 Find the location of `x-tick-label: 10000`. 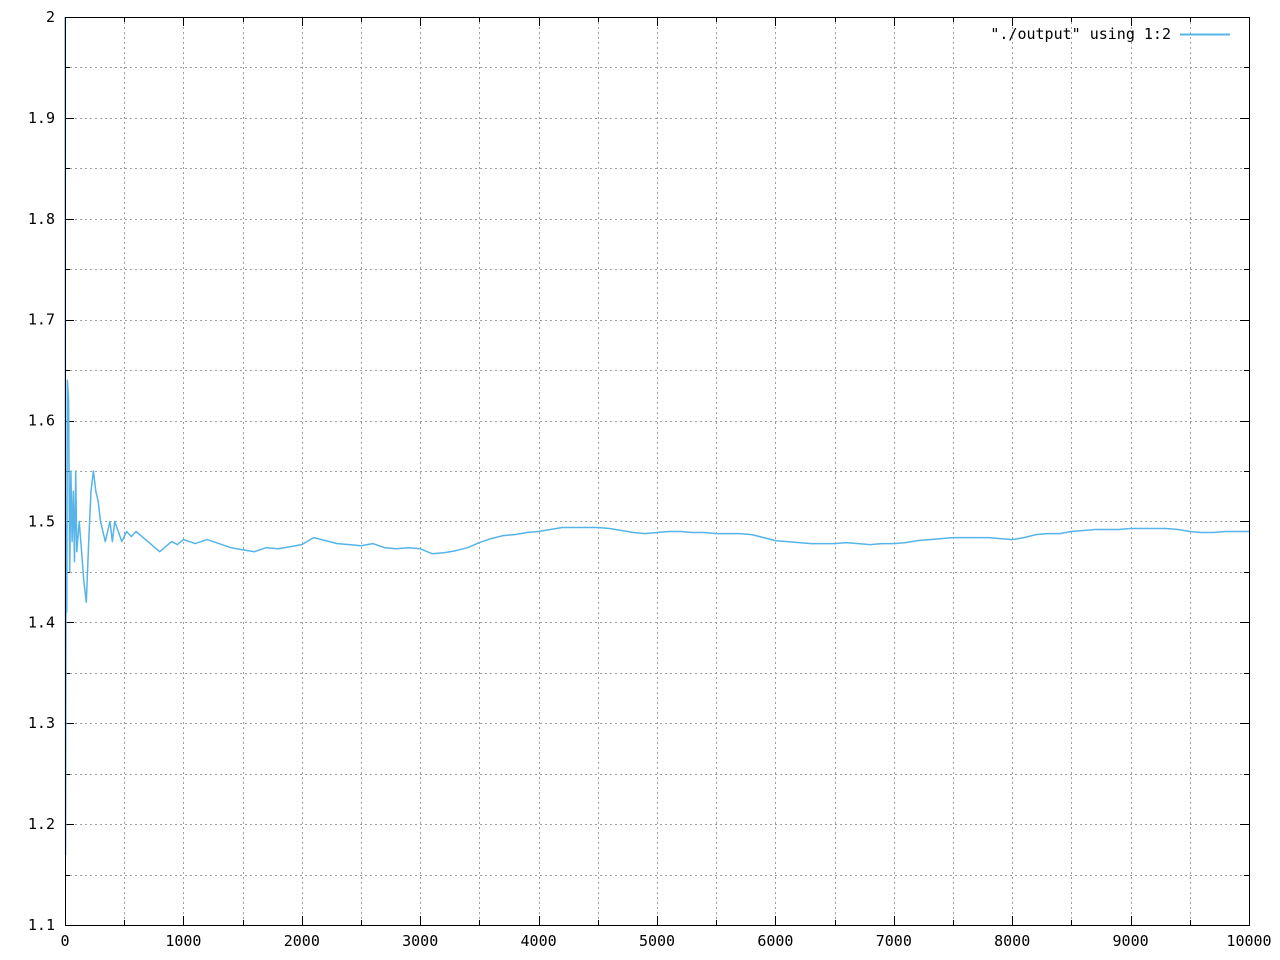

x-tick-label: 10000 is located at coordinates (1248, 941).